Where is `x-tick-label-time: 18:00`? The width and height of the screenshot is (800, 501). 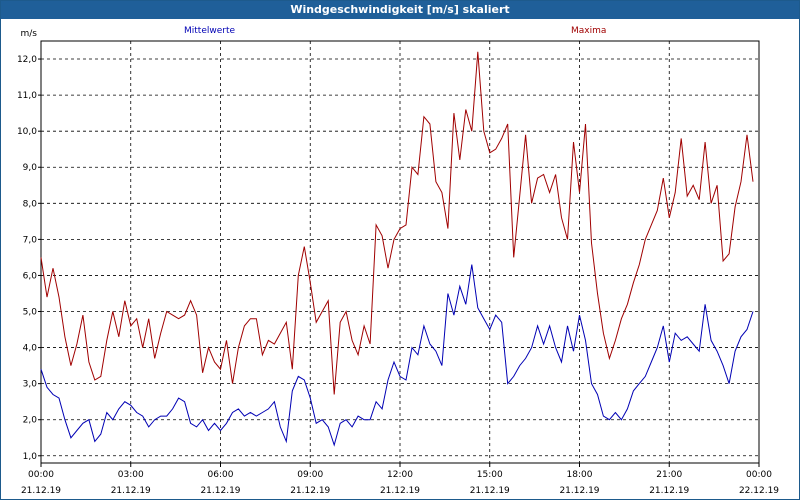
x-tick-label-time: 18:00 is located at coordinates (580, 475).